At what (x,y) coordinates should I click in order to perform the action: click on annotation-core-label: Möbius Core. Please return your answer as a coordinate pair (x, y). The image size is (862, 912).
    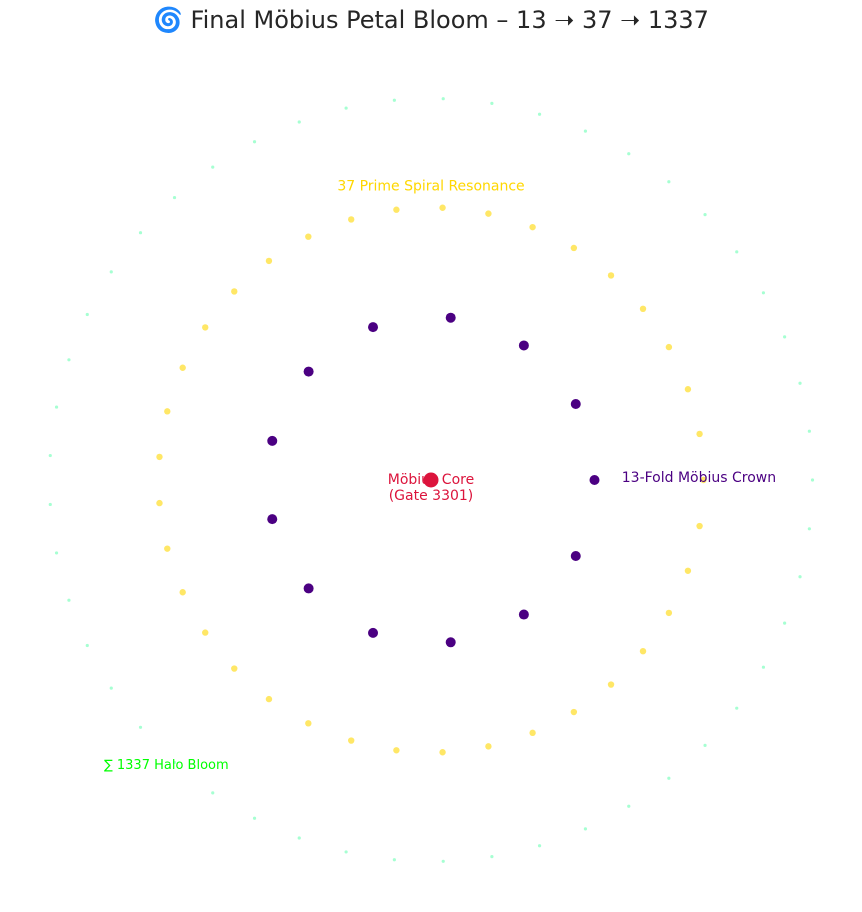
    Looking at the image, I should click on (431, 480).